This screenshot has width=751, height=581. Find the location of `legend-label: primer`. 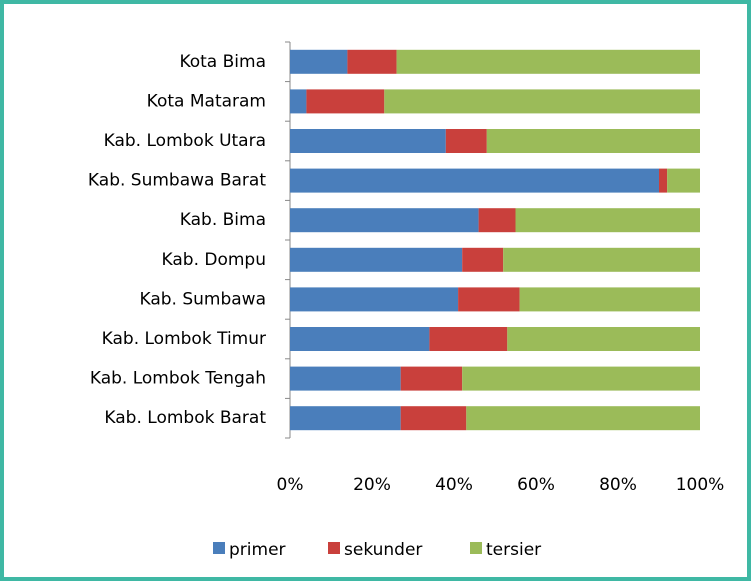

legend-label: primer is located at coordinates (257, 550).